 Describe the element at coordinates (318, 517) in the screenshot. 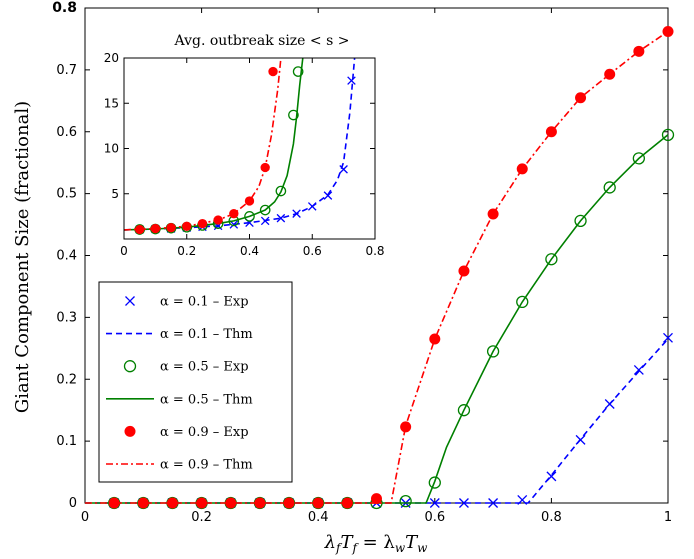

I see `main-x-tick-label: 0.4` at that location.